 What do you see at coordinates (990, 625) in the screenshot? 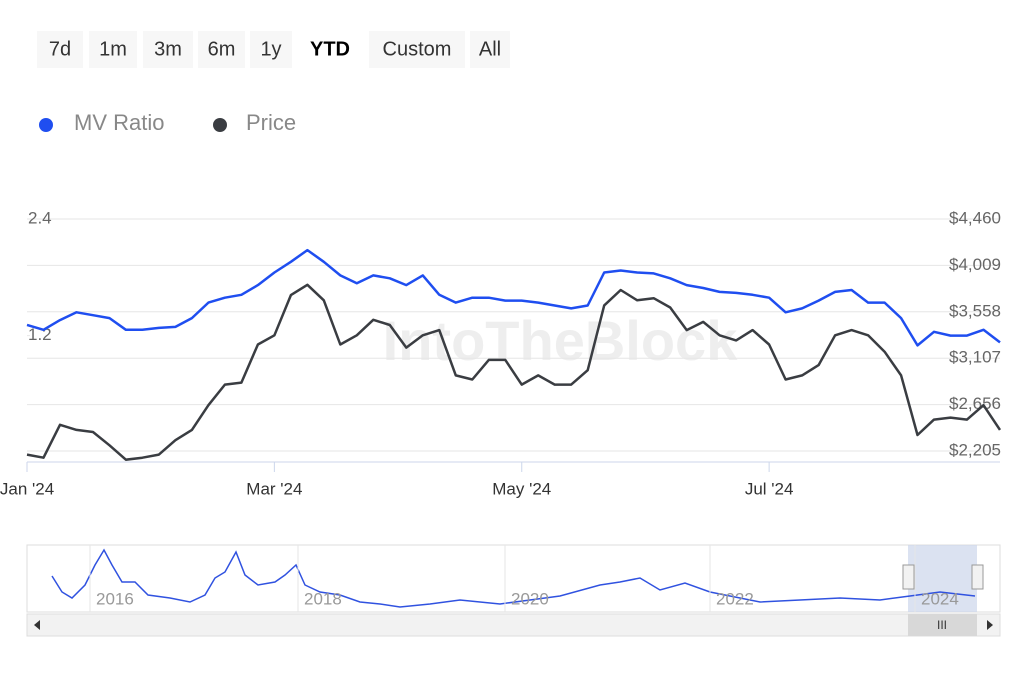
I see `scroll-right` at bounding box center [990, 625].